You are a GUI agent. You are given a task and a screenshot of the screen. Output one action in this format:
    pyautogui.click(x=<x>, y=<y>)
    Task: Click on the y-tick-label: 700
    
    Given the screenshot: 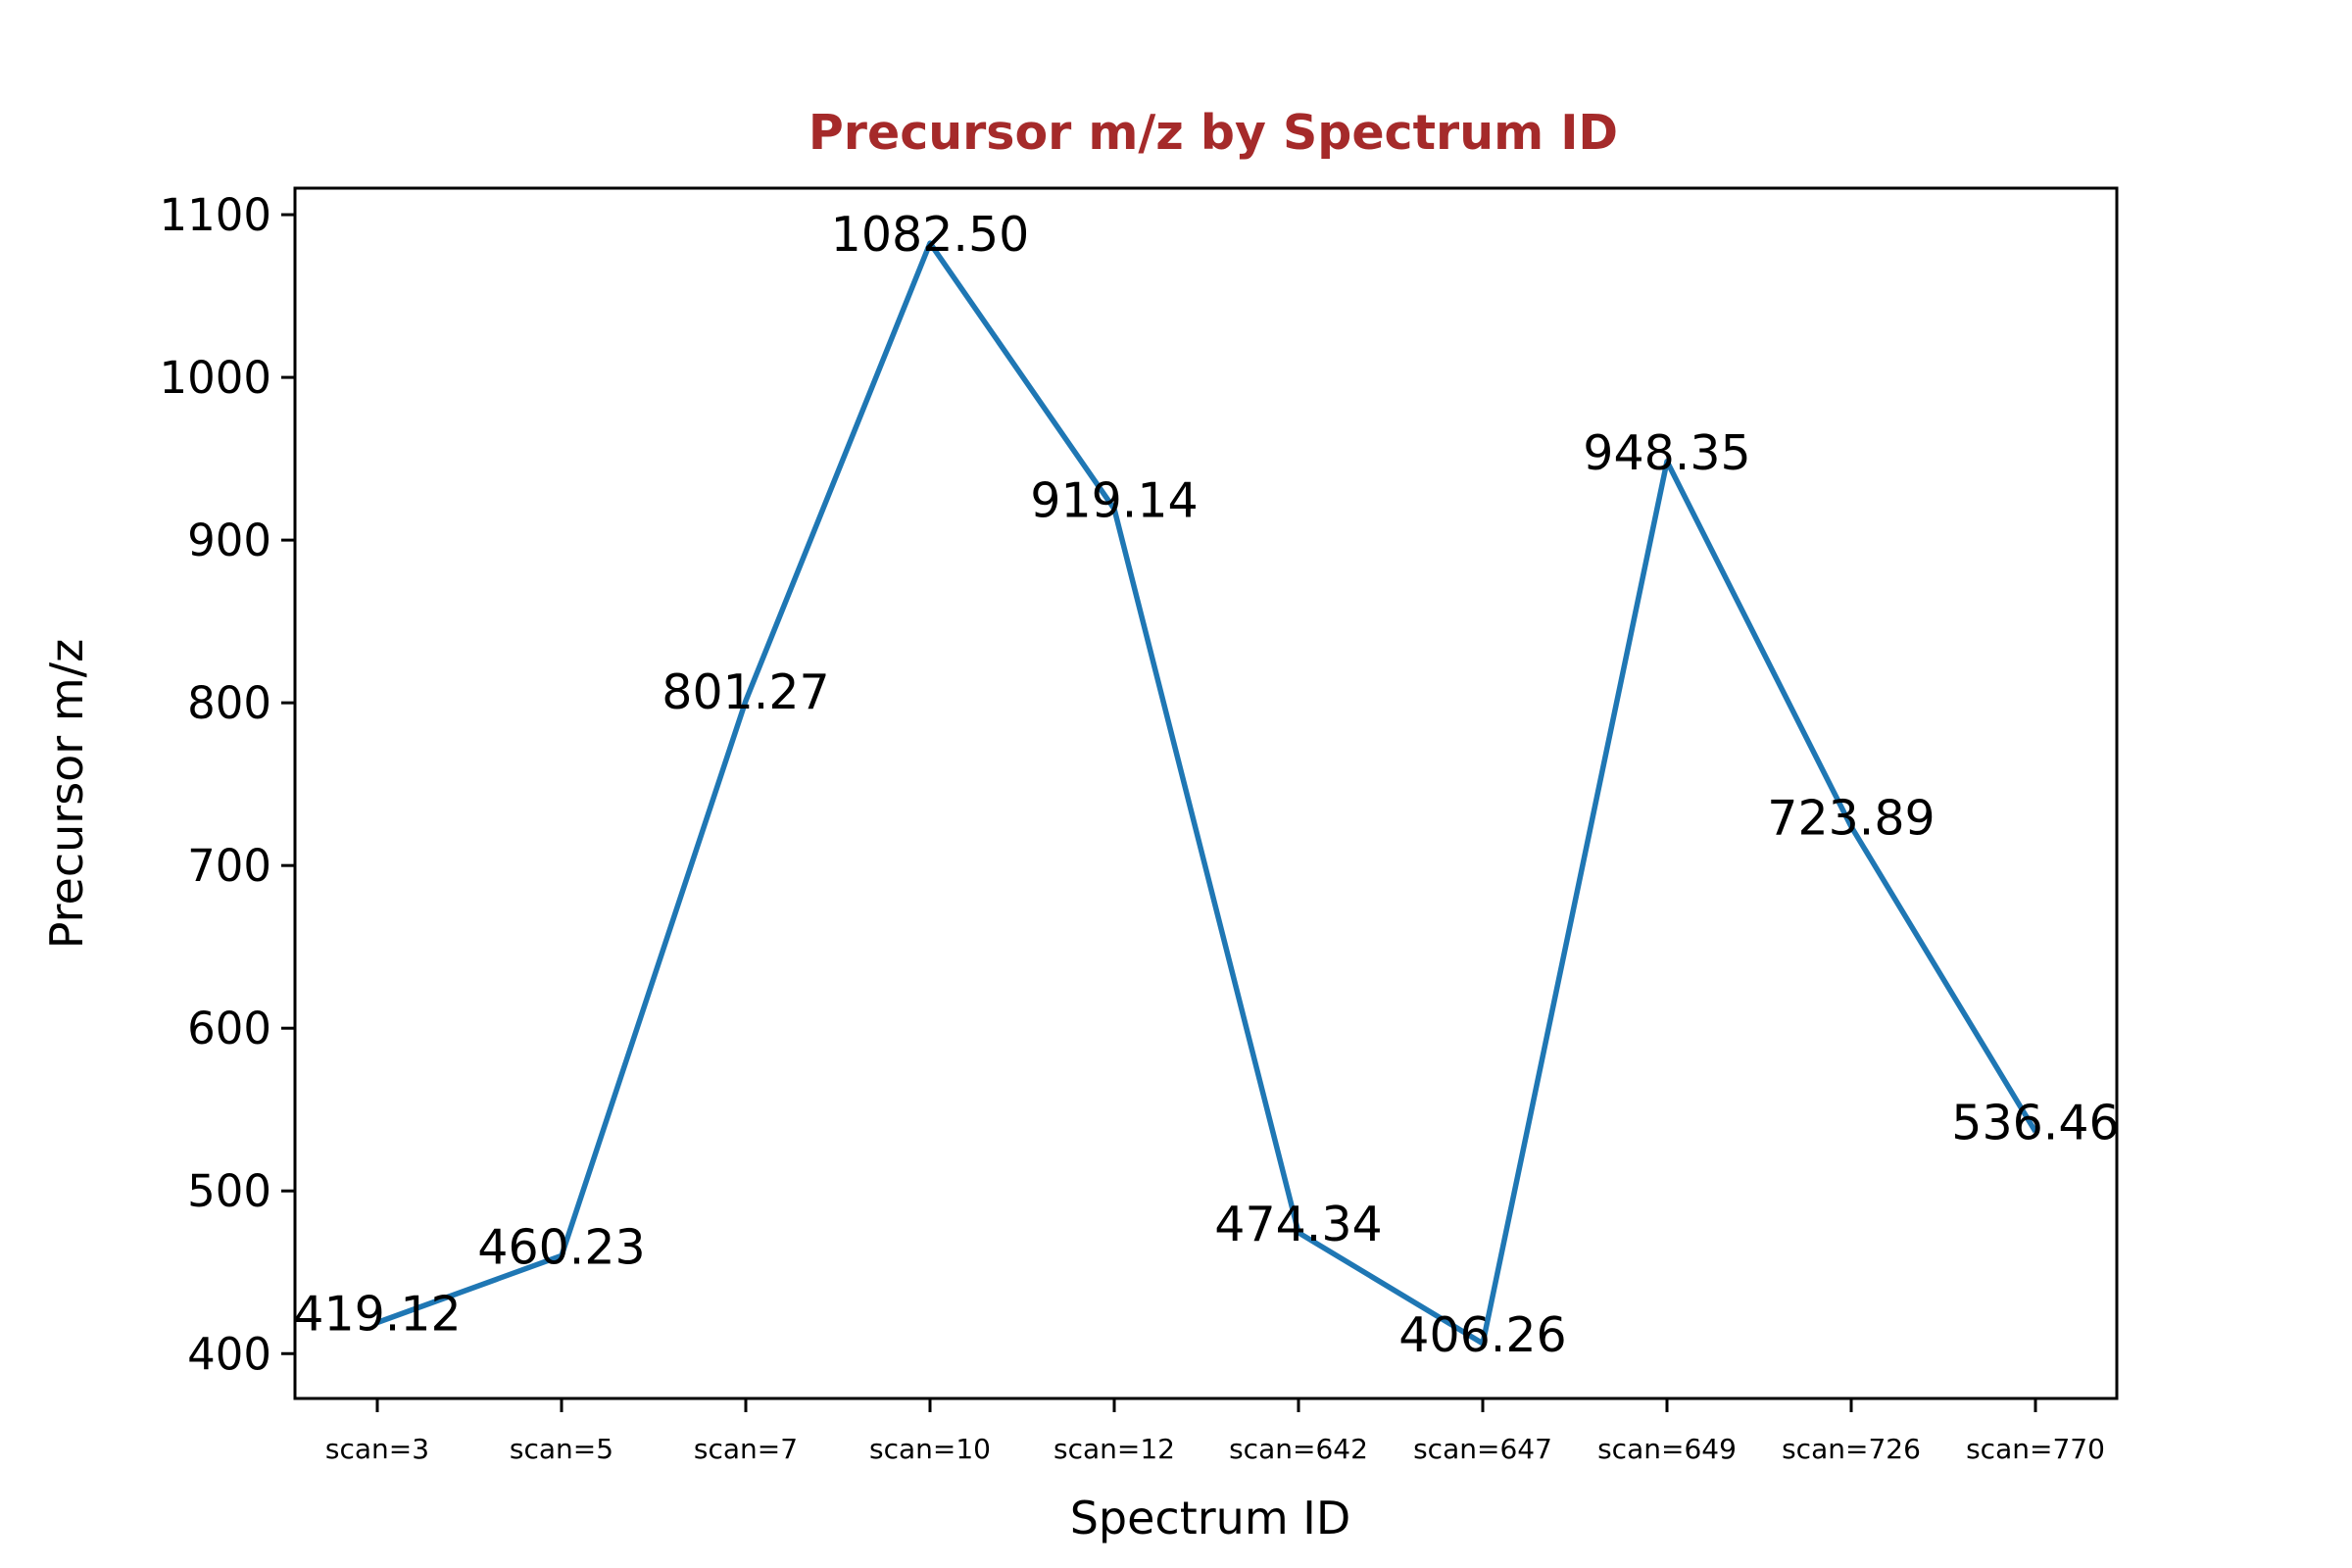 What is the action you would take?
    pyautogui.click(x=229, y=866)
    